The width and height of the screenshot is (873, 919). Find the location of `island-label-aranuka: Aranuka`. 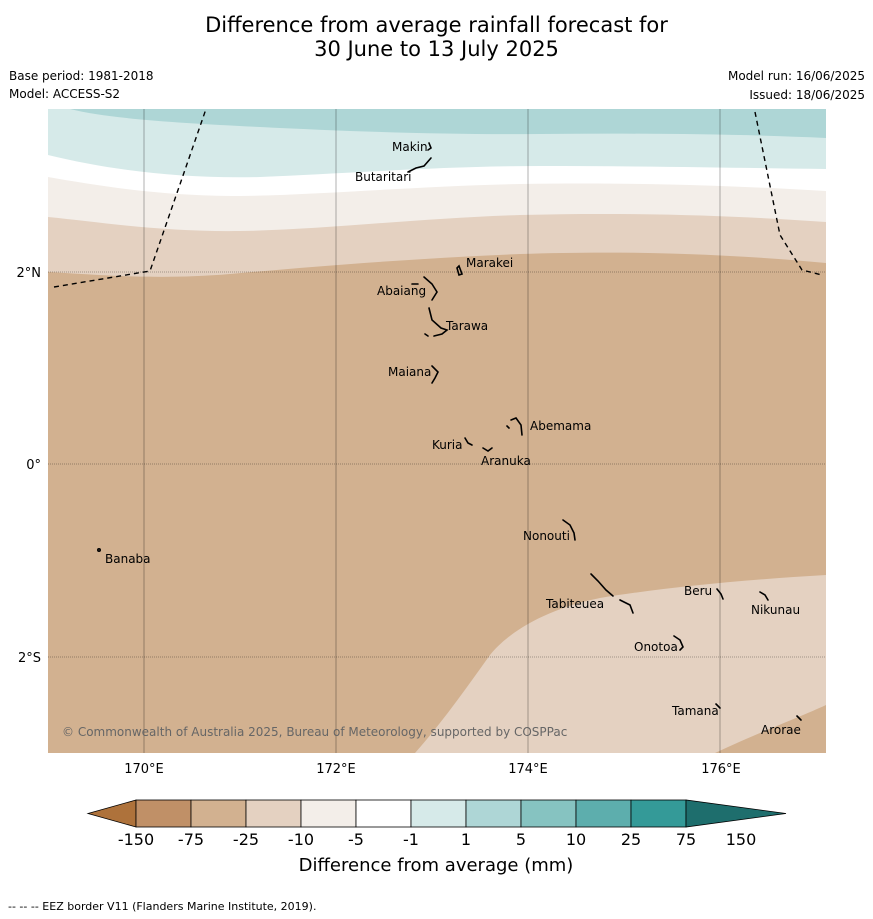

island-label-aranuka: Aranuka is located at coordinates (506, 461).